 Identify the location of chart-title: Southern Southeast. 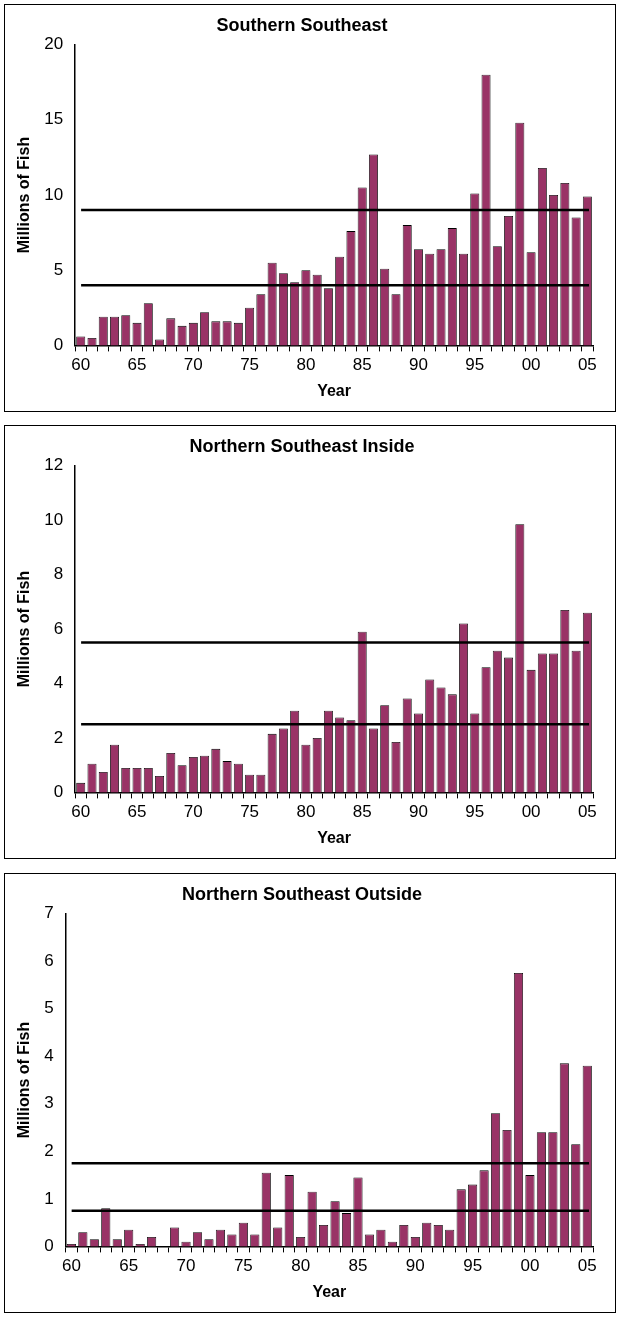
(302, 24).